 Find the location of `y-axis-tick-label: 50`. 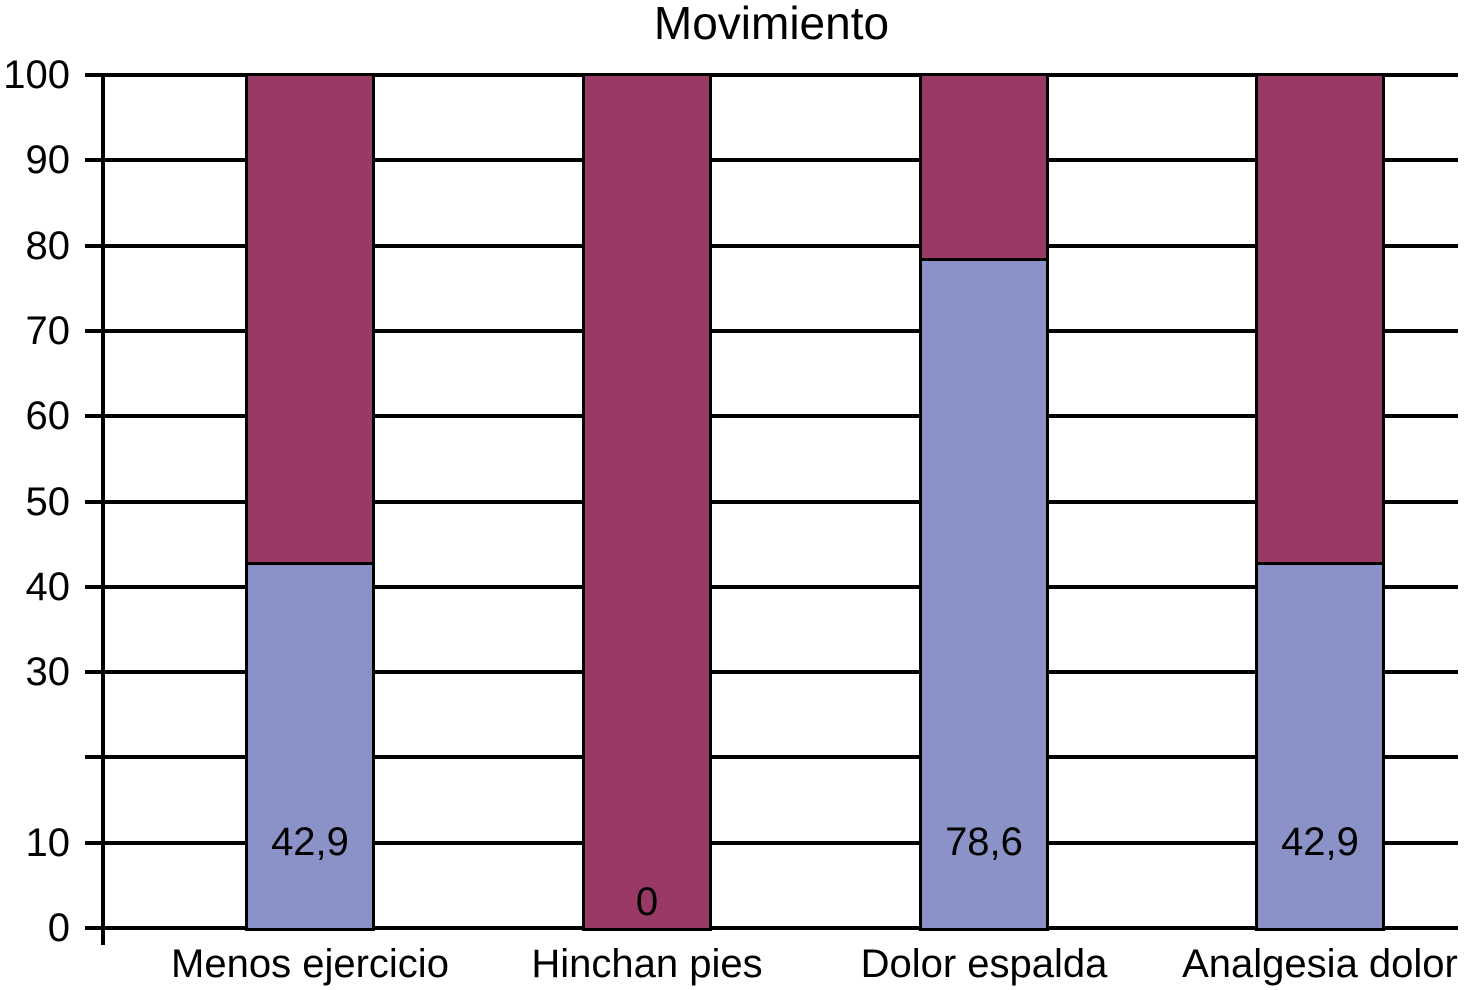

y-axis-tick-label: 50 is located at coordinates (48, 501).